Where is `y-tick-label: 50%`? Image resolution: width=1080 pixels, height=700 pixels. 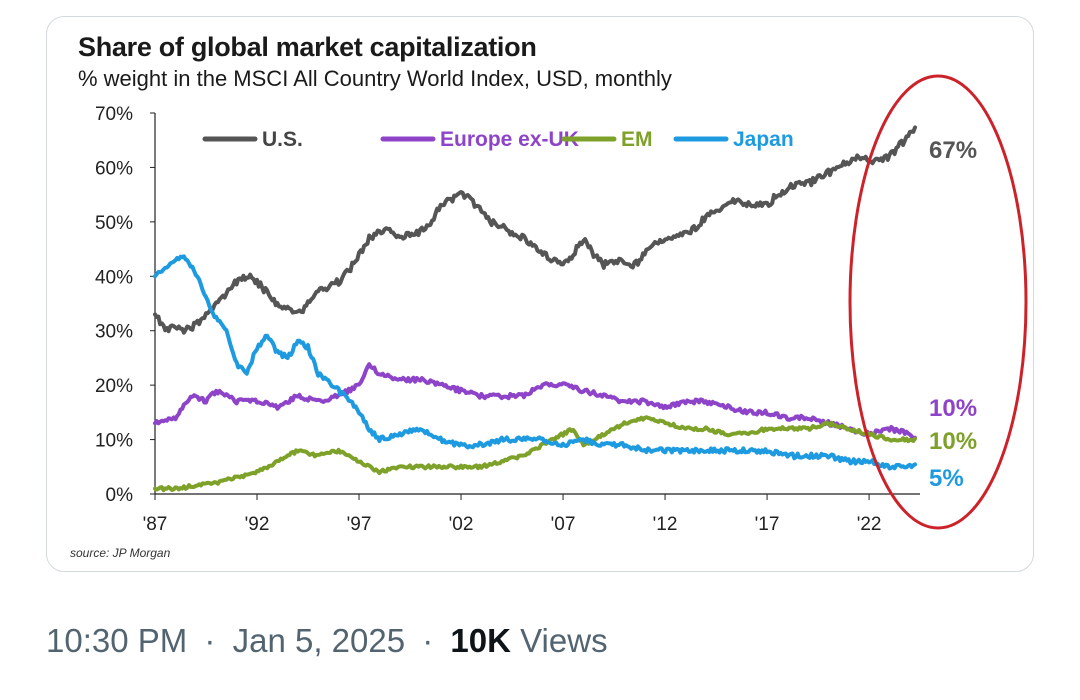
y-tick-label: 50% is located at coordinates (114, 223).